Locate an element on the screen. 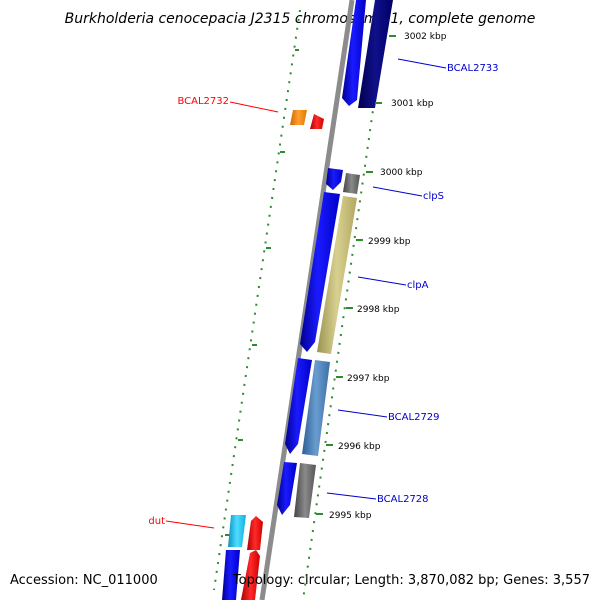 Image resolution: width=600 pixels, height=600 pixels. gene-bcal2733-outer-arrow is located at coordinates (375, 54).